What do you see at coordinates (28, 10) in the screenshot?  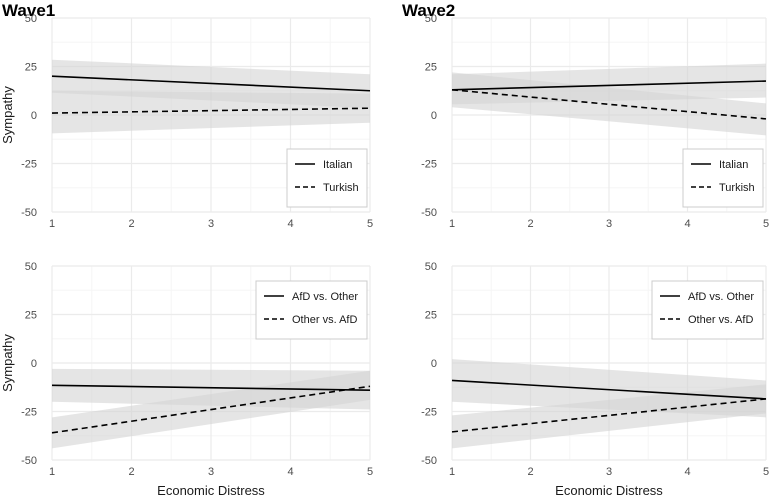 I see `wave1-title: Wave1` at bounding box center [28, 10].